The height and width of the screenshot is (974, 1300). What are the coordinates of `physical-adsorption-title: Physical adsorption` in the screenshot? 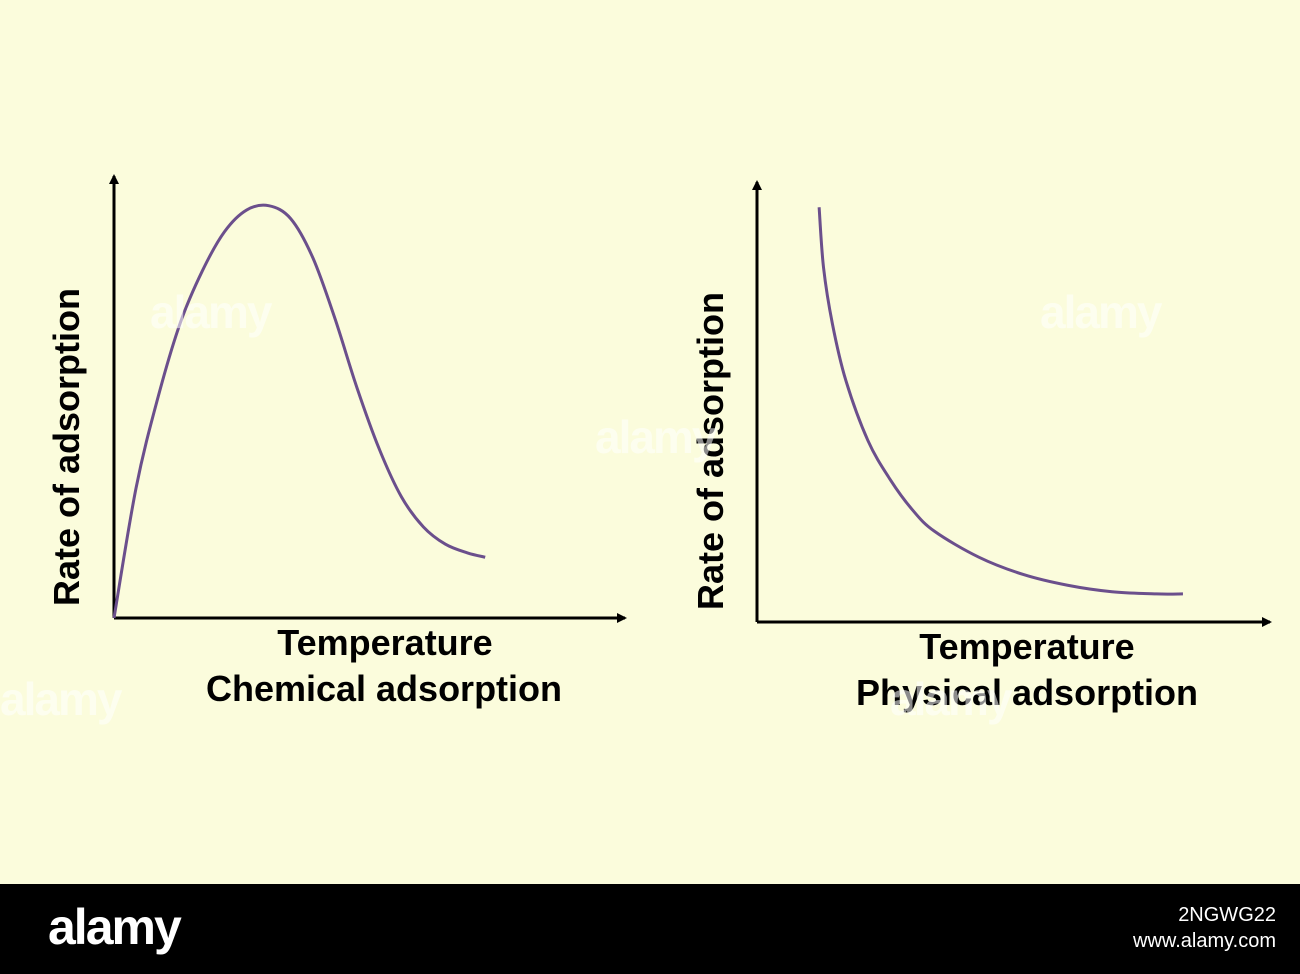 It's located at (1027, 692).